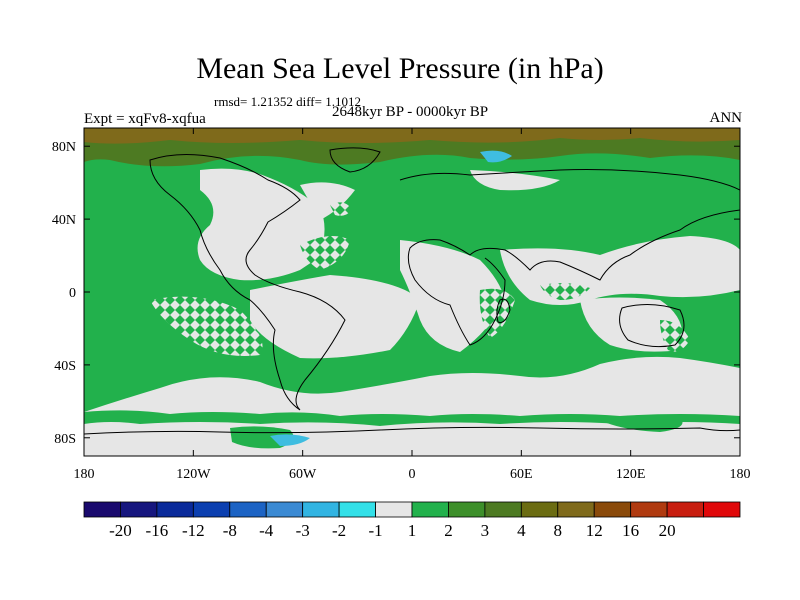 Image resolution: width=800 pixels, height=600 pixels. What do you see at coordinates (412, 430) in the screenshot?
I see `coast-antarctica` at bounding box center [412, 430].